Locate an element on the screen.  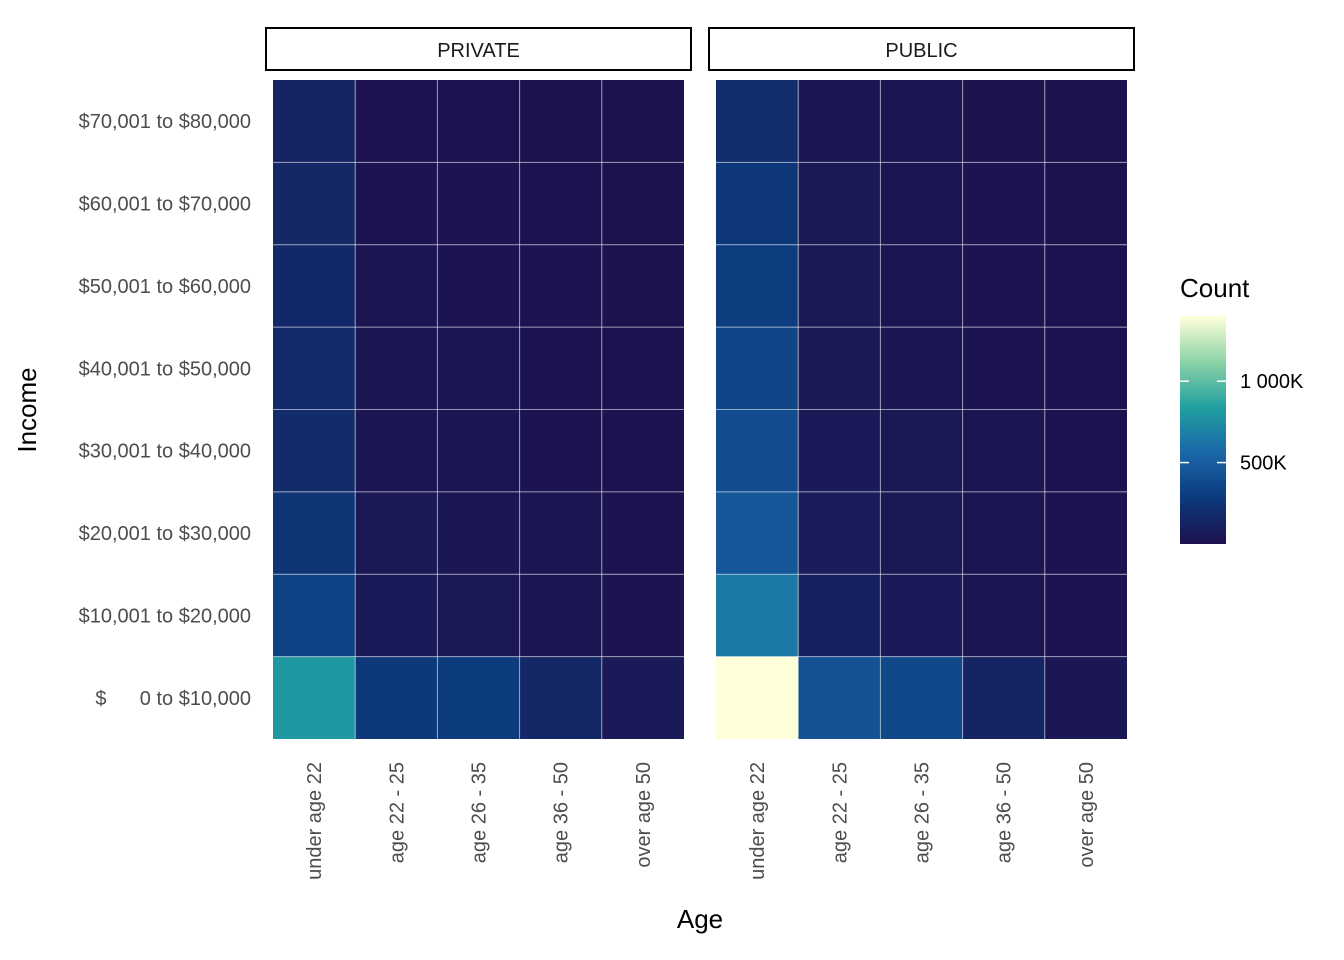
y-tick-label: $70,001 to $80,000 is located at coordinates (165, 122).